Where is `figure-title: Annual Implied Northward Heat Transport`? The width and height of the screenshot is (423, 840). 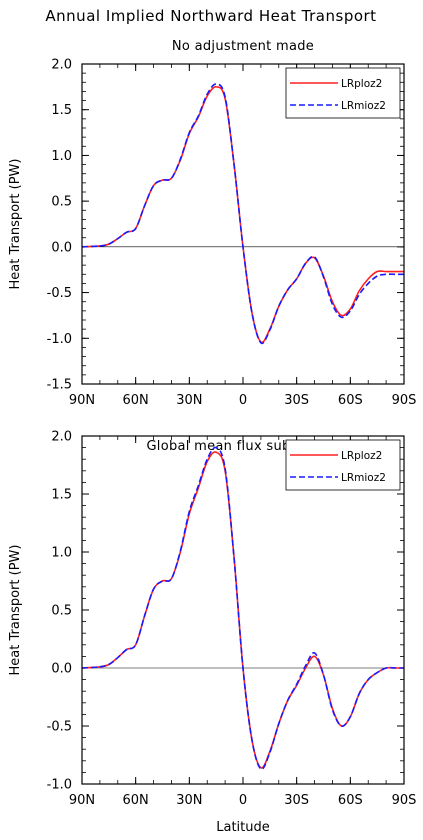
figure-title: Annual Implied Northward Heat Transport is located at coordinates (210, 16).